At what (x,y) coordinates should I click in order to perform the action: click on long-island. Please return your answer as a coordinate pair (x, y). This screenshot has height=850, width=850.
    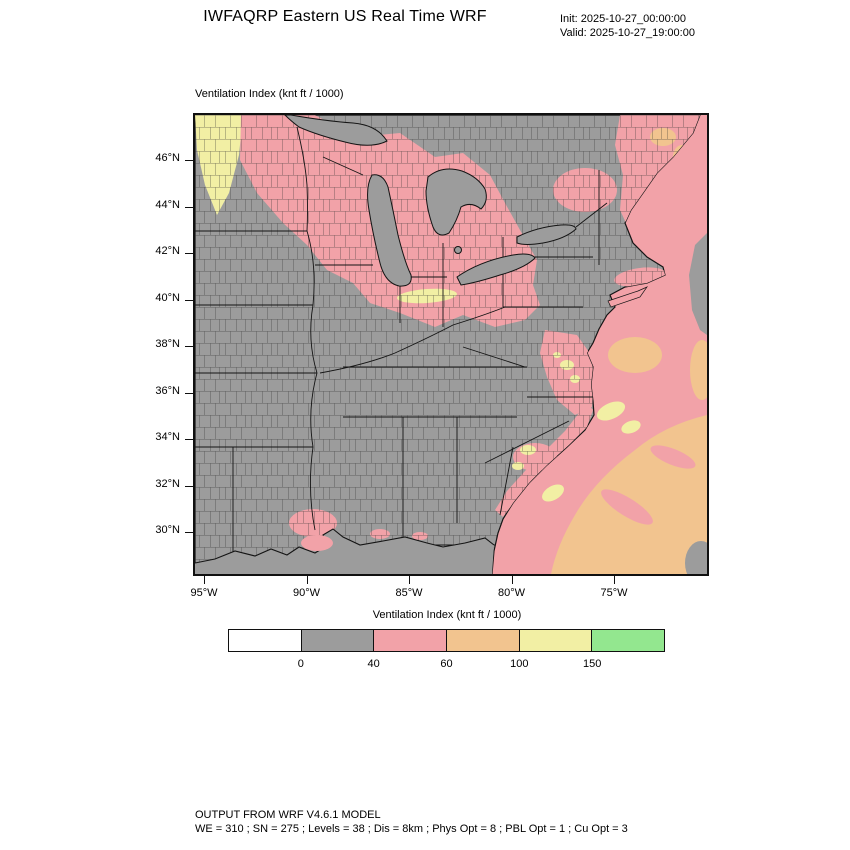
    Looking at the image, I should click on (628, 297).